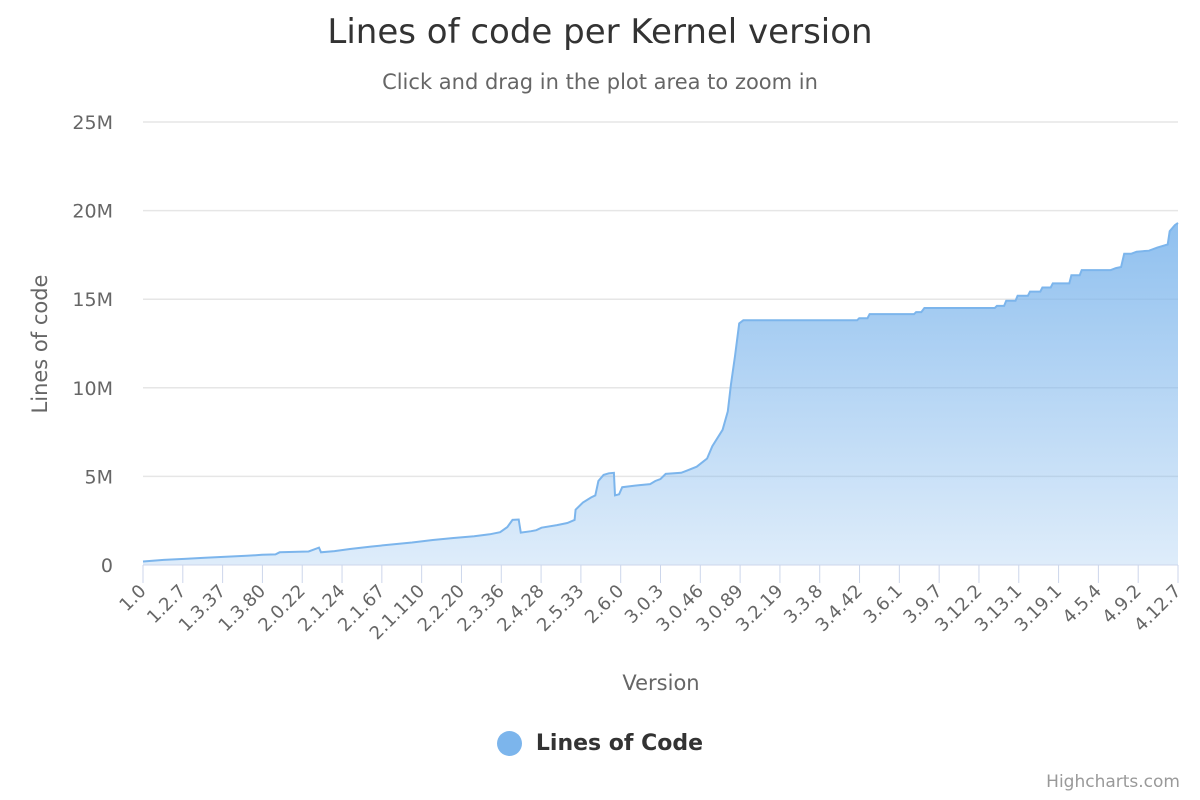 Image resolution: width=1200 pixels, height=800 pixels. I want to click on legend-label: Lines of Code, so click(619, 743).